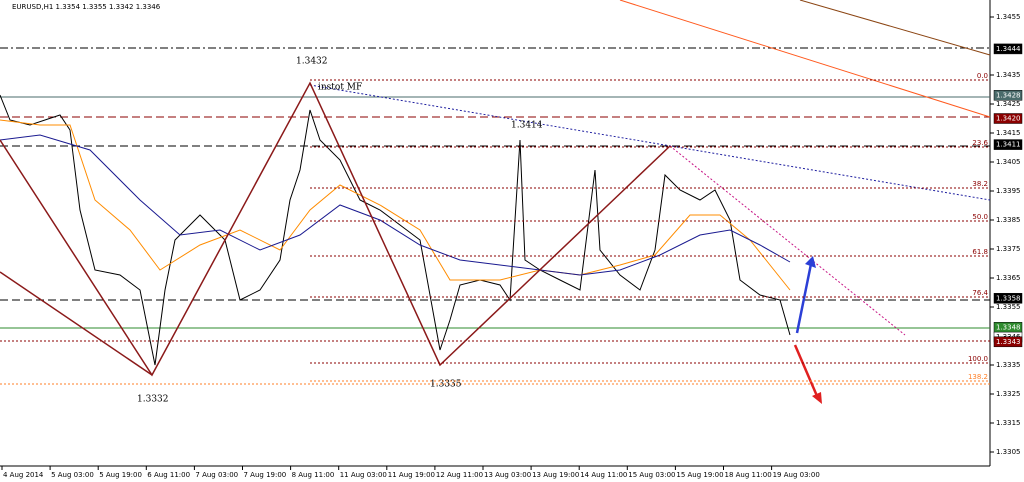 The height and width of the screenshot is (482, 1024). I want to click on time-label: 8 Aug 11:00, so click(313, 475).